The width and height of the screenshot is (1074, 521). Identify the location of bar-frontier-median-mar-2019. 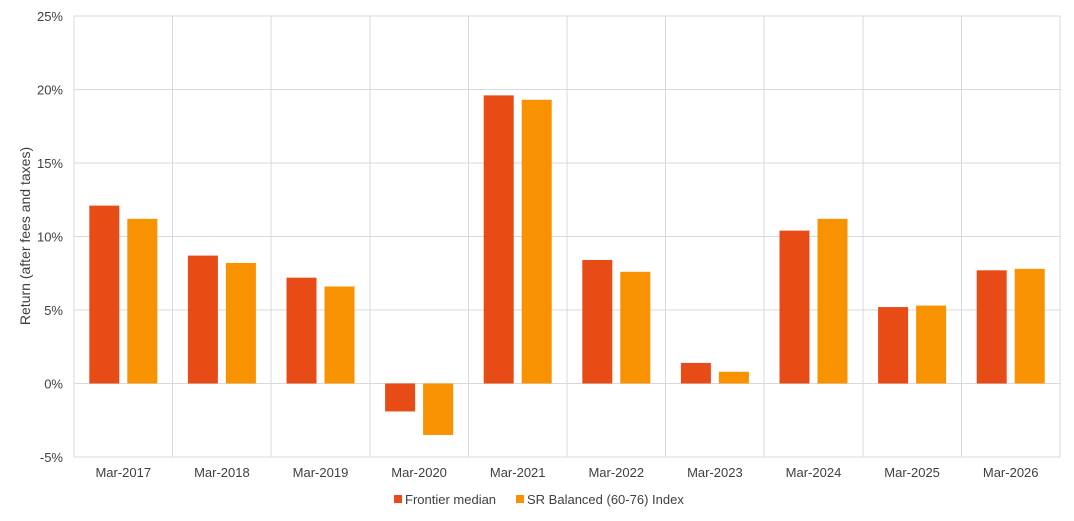
(301, 330).